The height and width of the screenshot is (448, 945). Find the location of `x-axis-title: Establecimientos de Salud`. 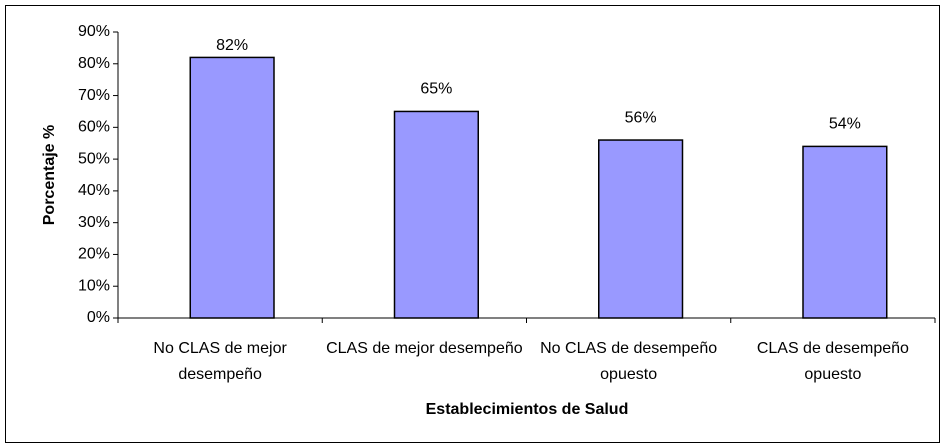

x-axis-title: Establecimientos de Salud is located at coordinates (527, 409).